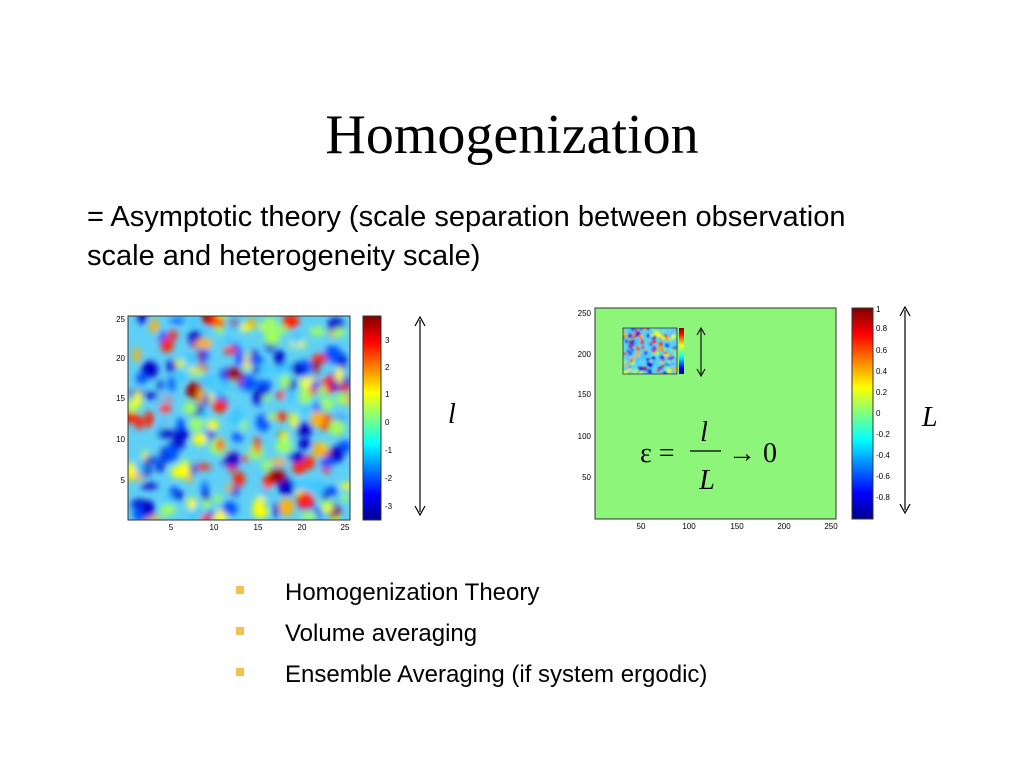  What do you see at coordinates (120, 398) in the screenshot?
I see `left-y-tick: 15` at bounding box center [120, 398].